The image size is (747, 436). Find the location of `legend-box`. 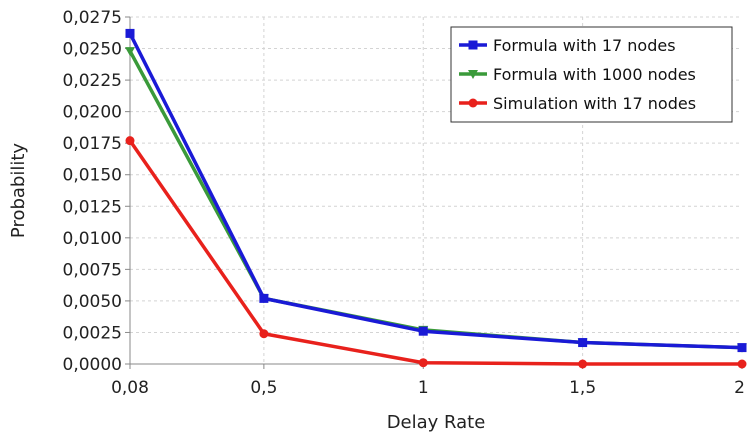

legend-box is located at coordinates (591, 74).